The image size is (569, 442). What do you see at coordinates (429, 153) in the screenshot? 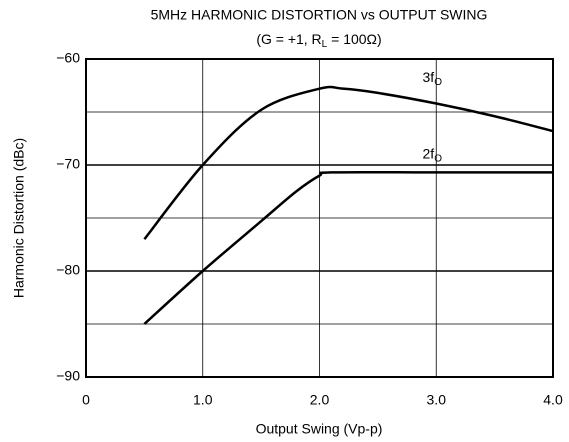
I see `series-label-name: 2f` at bounding box center [429, 153].